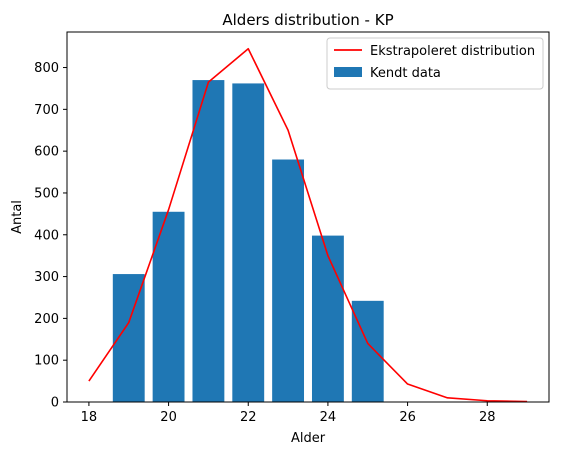 This screenshot has height=459, width=571. Describe the element at coordinates (452, 51) in the screenshot. I see `legend-line-label: Ekstrapoleret distribution` at that location.